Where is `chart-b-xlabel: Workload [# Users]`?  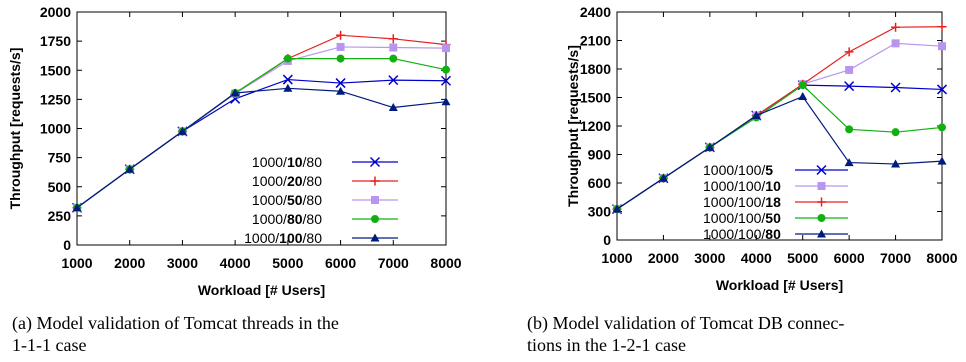 chart-b-xlabel: Workload [# Users] is located at coordinates (779, 285).